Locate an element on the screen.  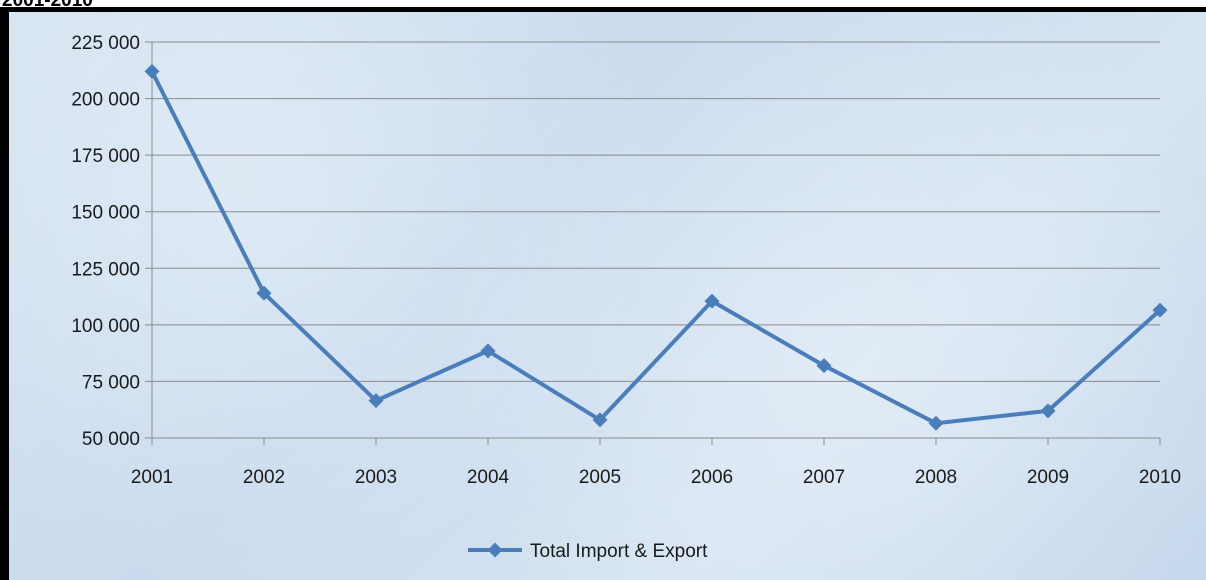
y-tick-label: 225 000 is located at coordinates (105, 43).